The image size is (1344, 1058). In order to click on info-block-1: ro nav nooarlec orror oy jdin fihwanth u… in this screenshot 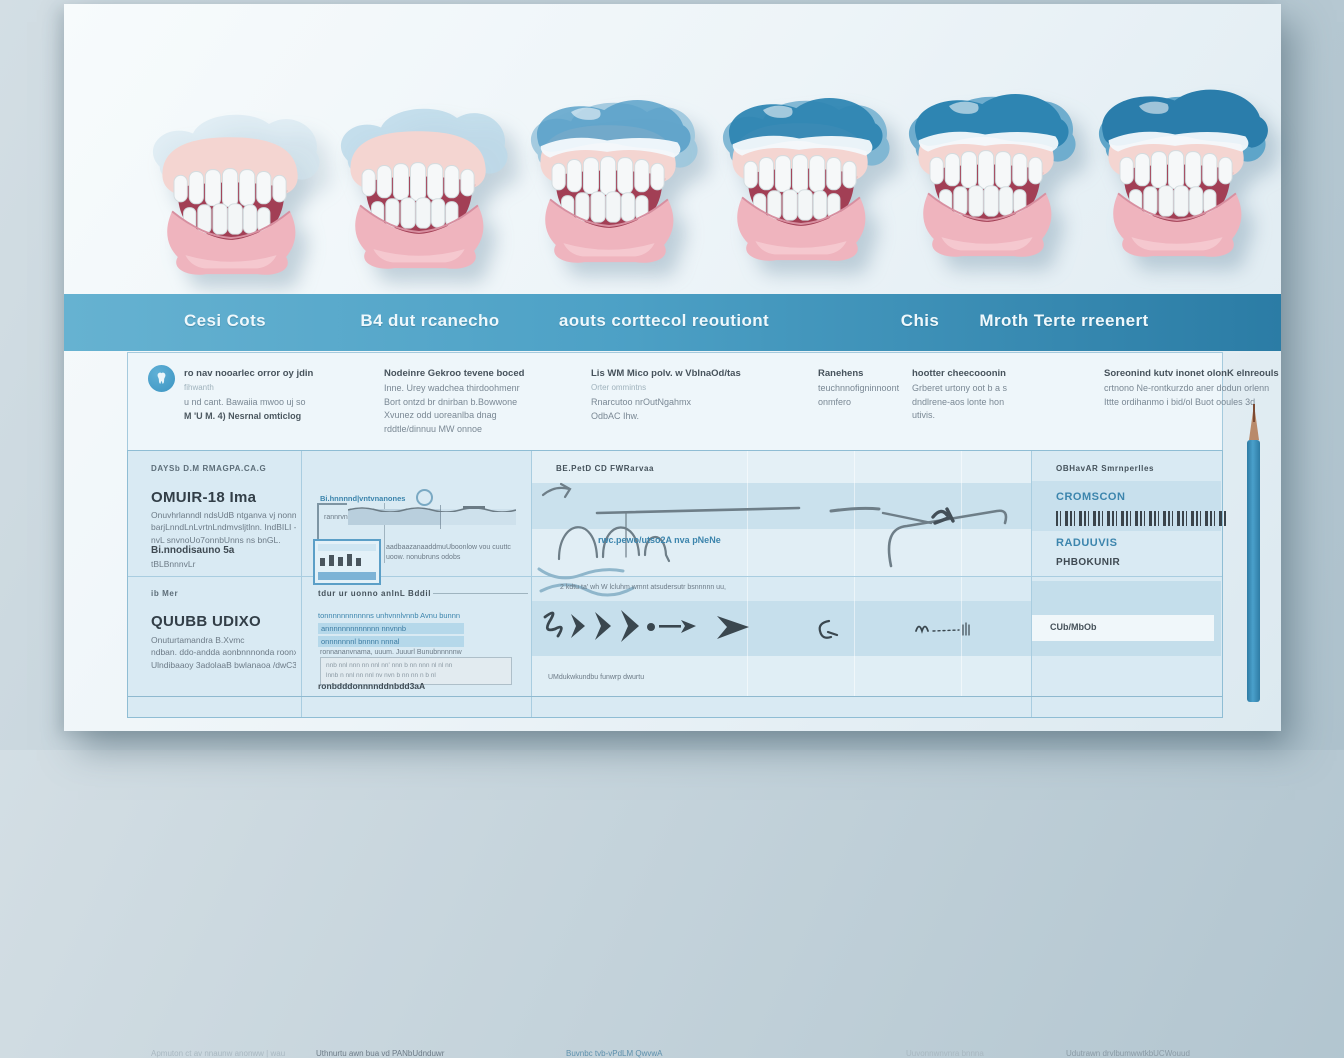, I will do `click(248, 395)`.